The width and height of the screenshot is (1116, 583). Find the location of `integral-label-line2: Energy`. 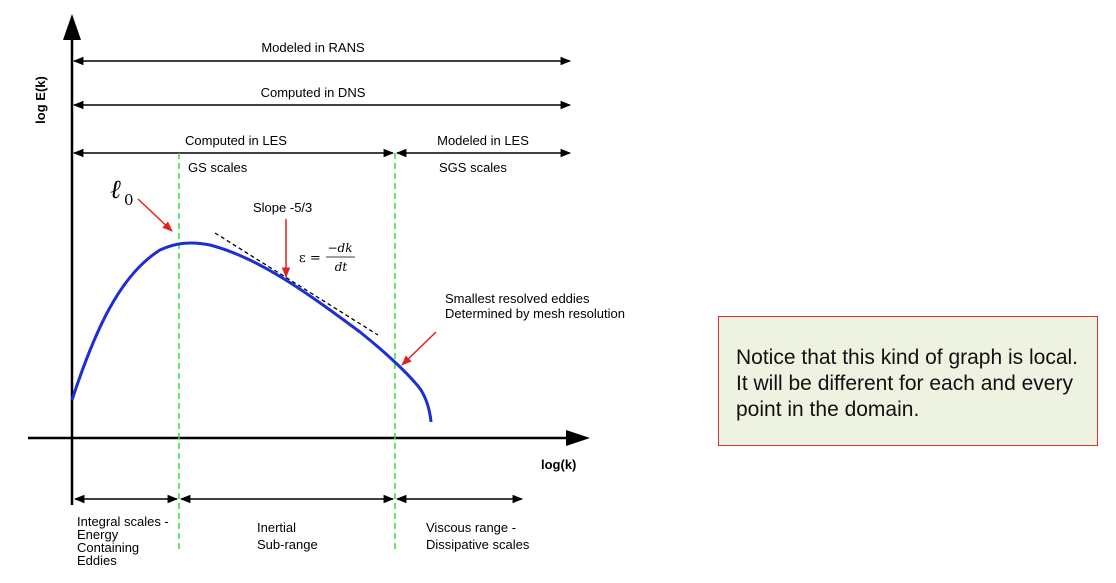

integral-label-line2: Energy is located at coordinates (98, 534).